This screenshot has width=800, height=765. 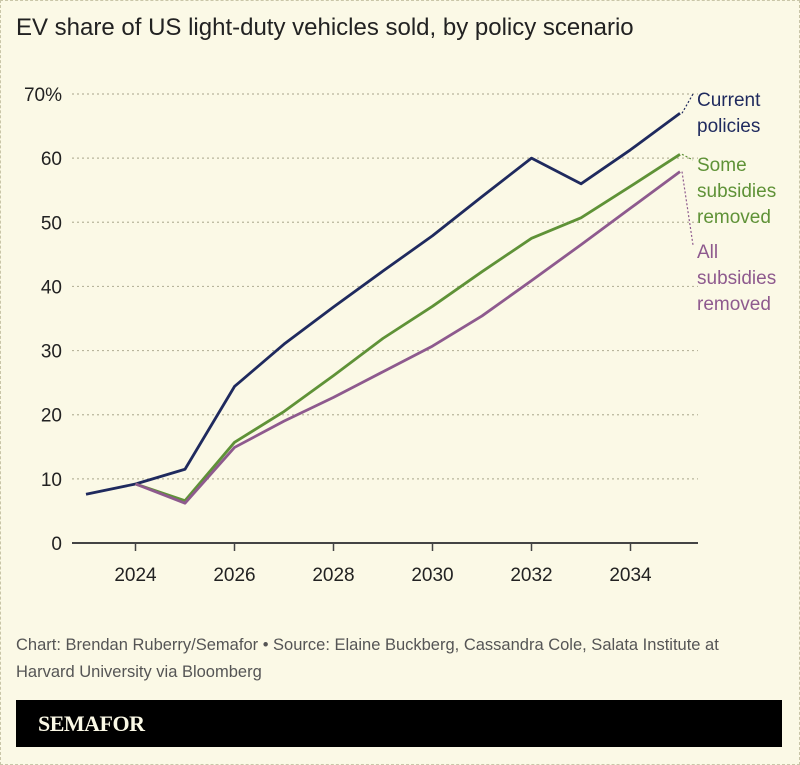 What do you see at coordinates (51, 287) in the screenshot?
I see `y-tick-label: 40` at bounding box center [51, 287].